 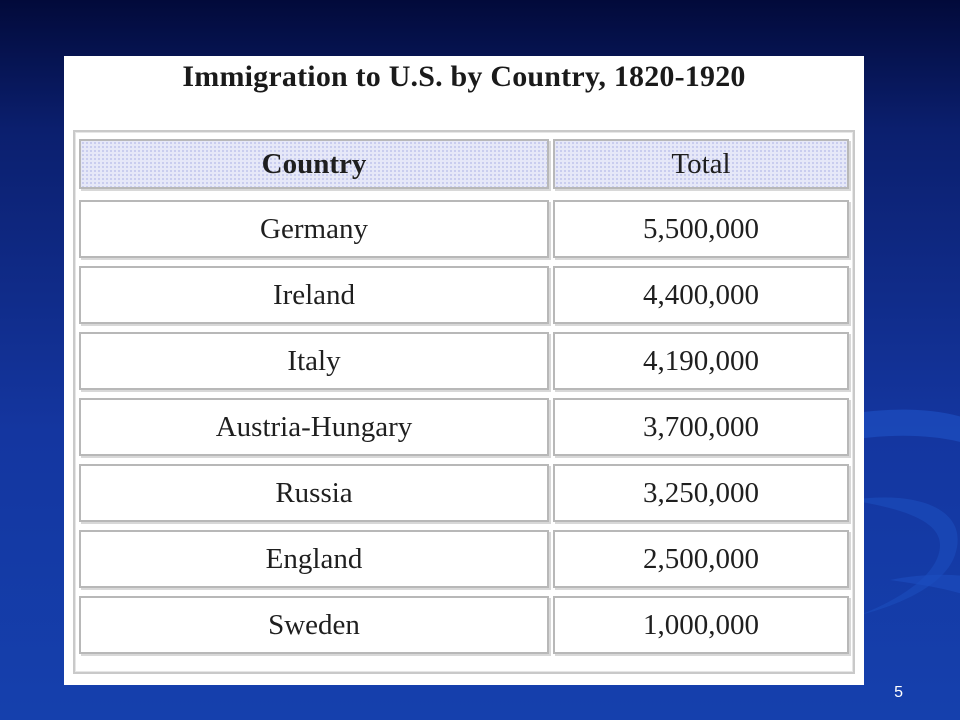 I want to click on table-row: Italy 4,190,000, so click(x=464, y=362).